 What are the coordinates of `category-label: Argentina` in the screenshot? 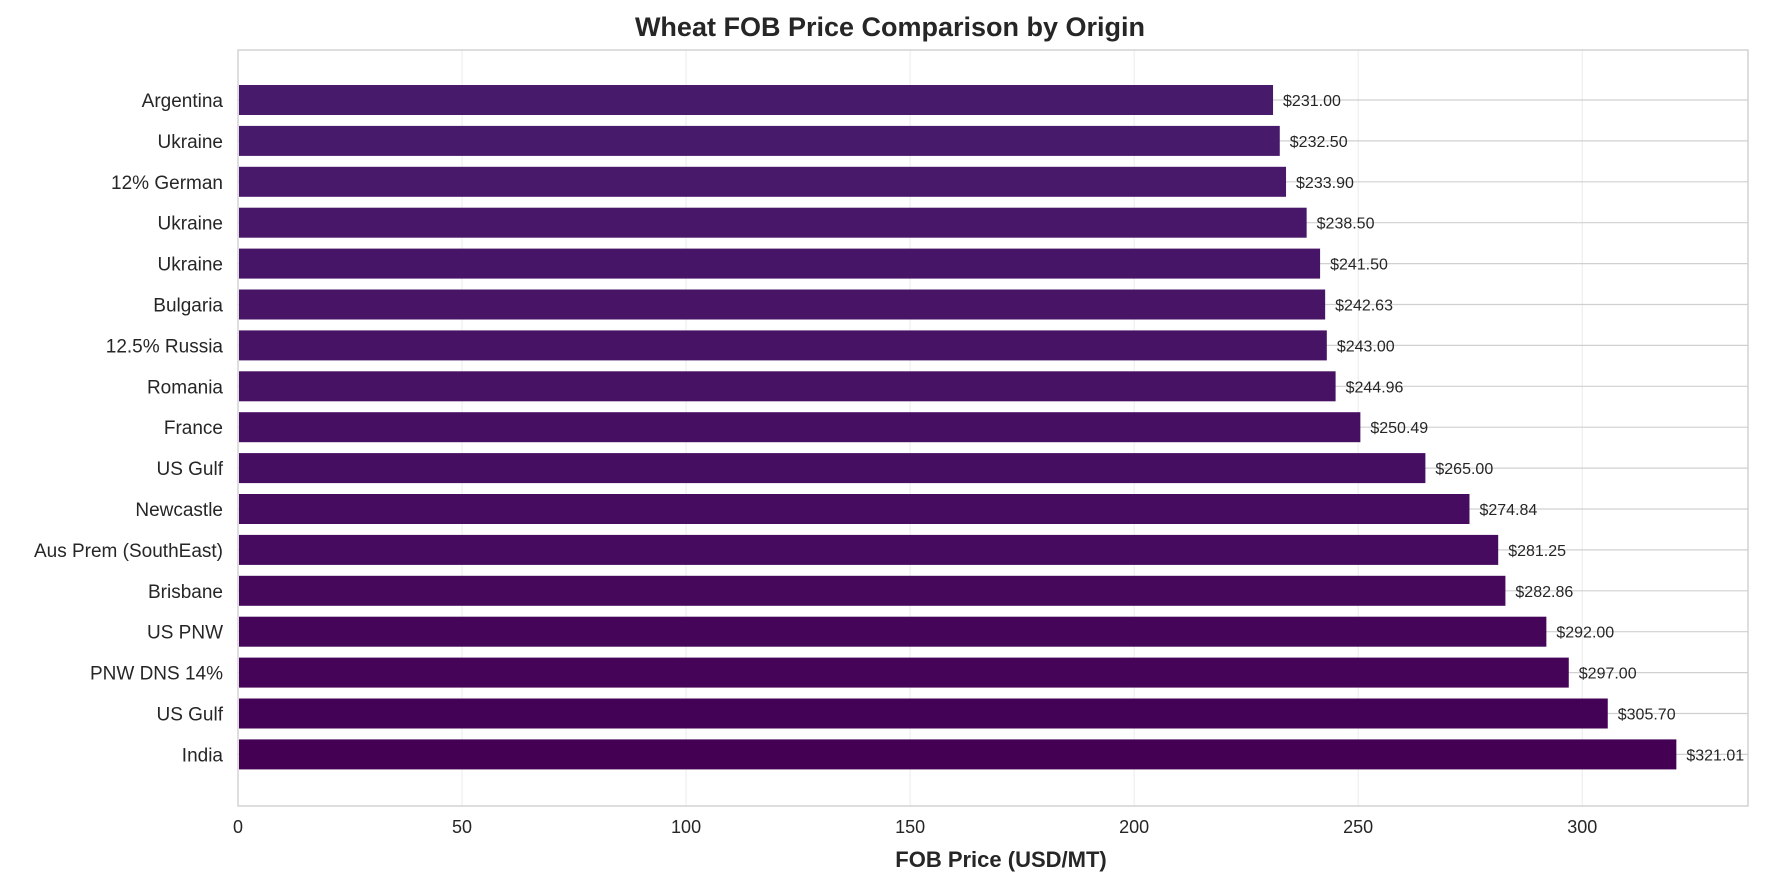 It's located at (183, 101).